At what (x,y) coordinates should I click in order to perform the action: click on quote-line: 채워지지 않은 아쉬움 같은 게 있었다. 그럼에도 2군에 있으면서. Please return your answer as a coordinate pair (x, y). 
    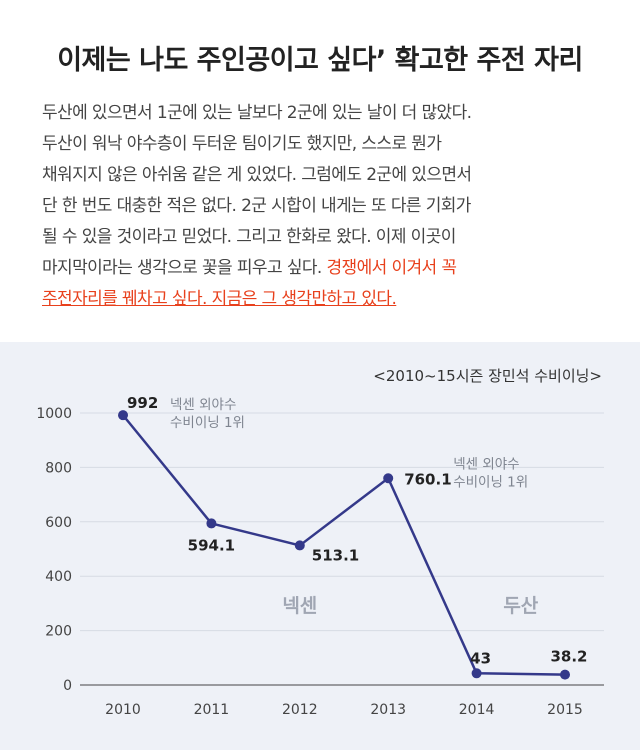
    Looking at the image, I should click on (257, 175).